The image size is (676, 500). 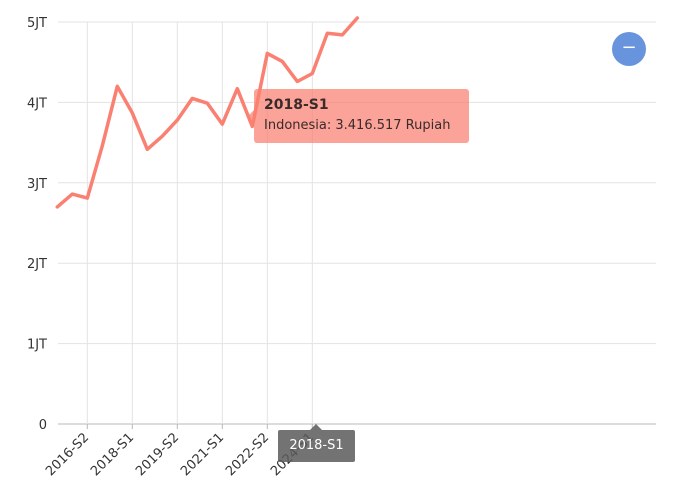 What do you see at coordinates (358, 116) in the screenshot?
I see `data-tooltip: 2018-S1 Indonesia: 3.416.517 Rupiah` at bounding box center [358, 116].